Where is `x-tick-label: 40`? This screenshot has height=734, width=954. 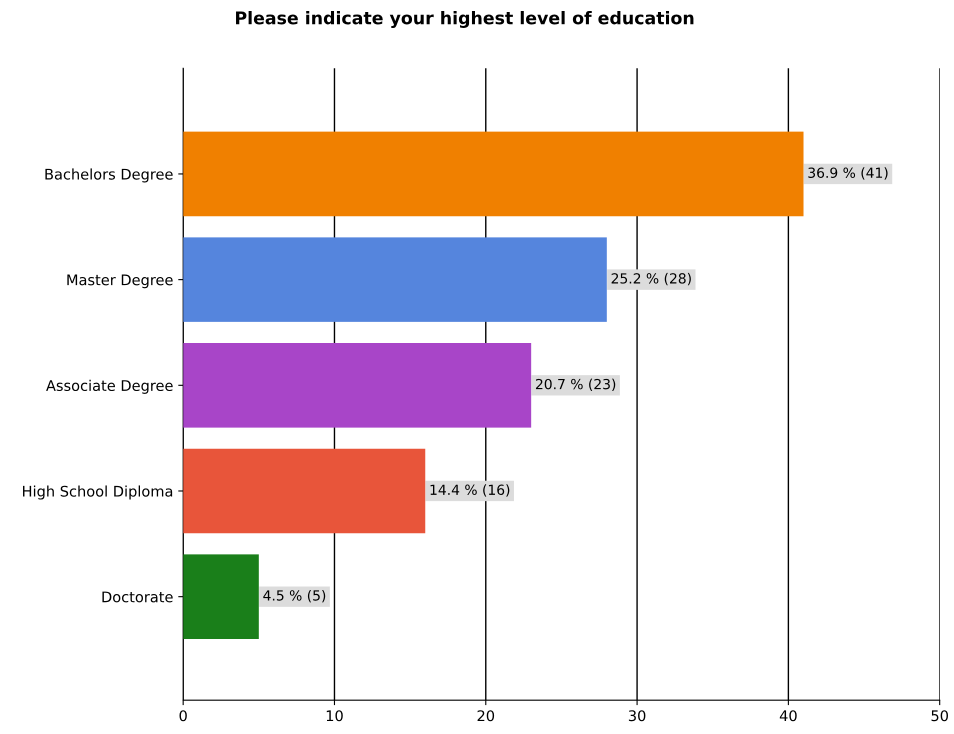 x-tick-label: 40 is located at coordinates (788, 716).